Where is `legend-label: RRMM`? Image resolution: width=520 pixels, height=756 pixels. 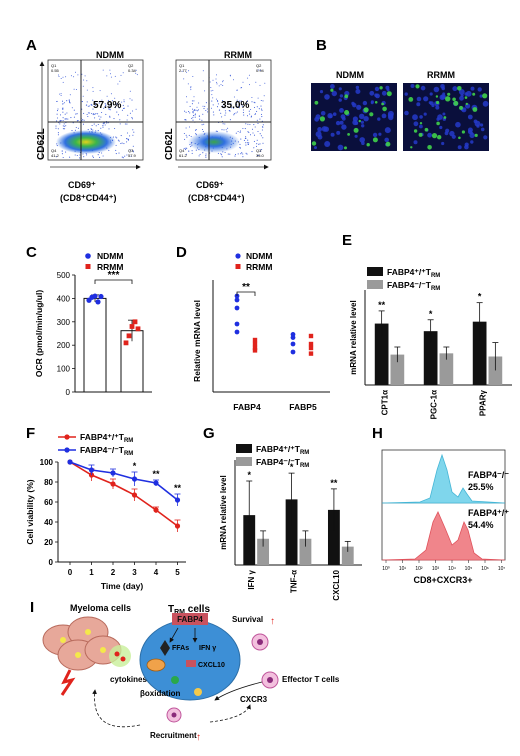
legend-label: RRMM is located at coordinates (110, 267).